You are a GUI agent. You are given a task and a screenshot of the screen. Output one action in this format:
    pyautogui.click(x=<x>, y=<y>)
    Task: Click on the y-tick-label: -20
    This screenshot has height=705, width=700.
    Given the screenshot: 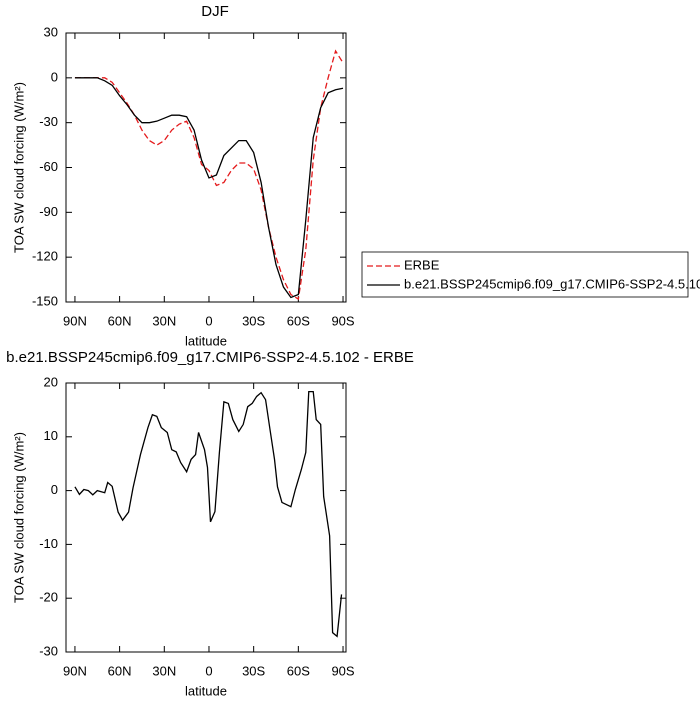 What is the action you would take?
    pyautogui.click(x=48, y=597)
    